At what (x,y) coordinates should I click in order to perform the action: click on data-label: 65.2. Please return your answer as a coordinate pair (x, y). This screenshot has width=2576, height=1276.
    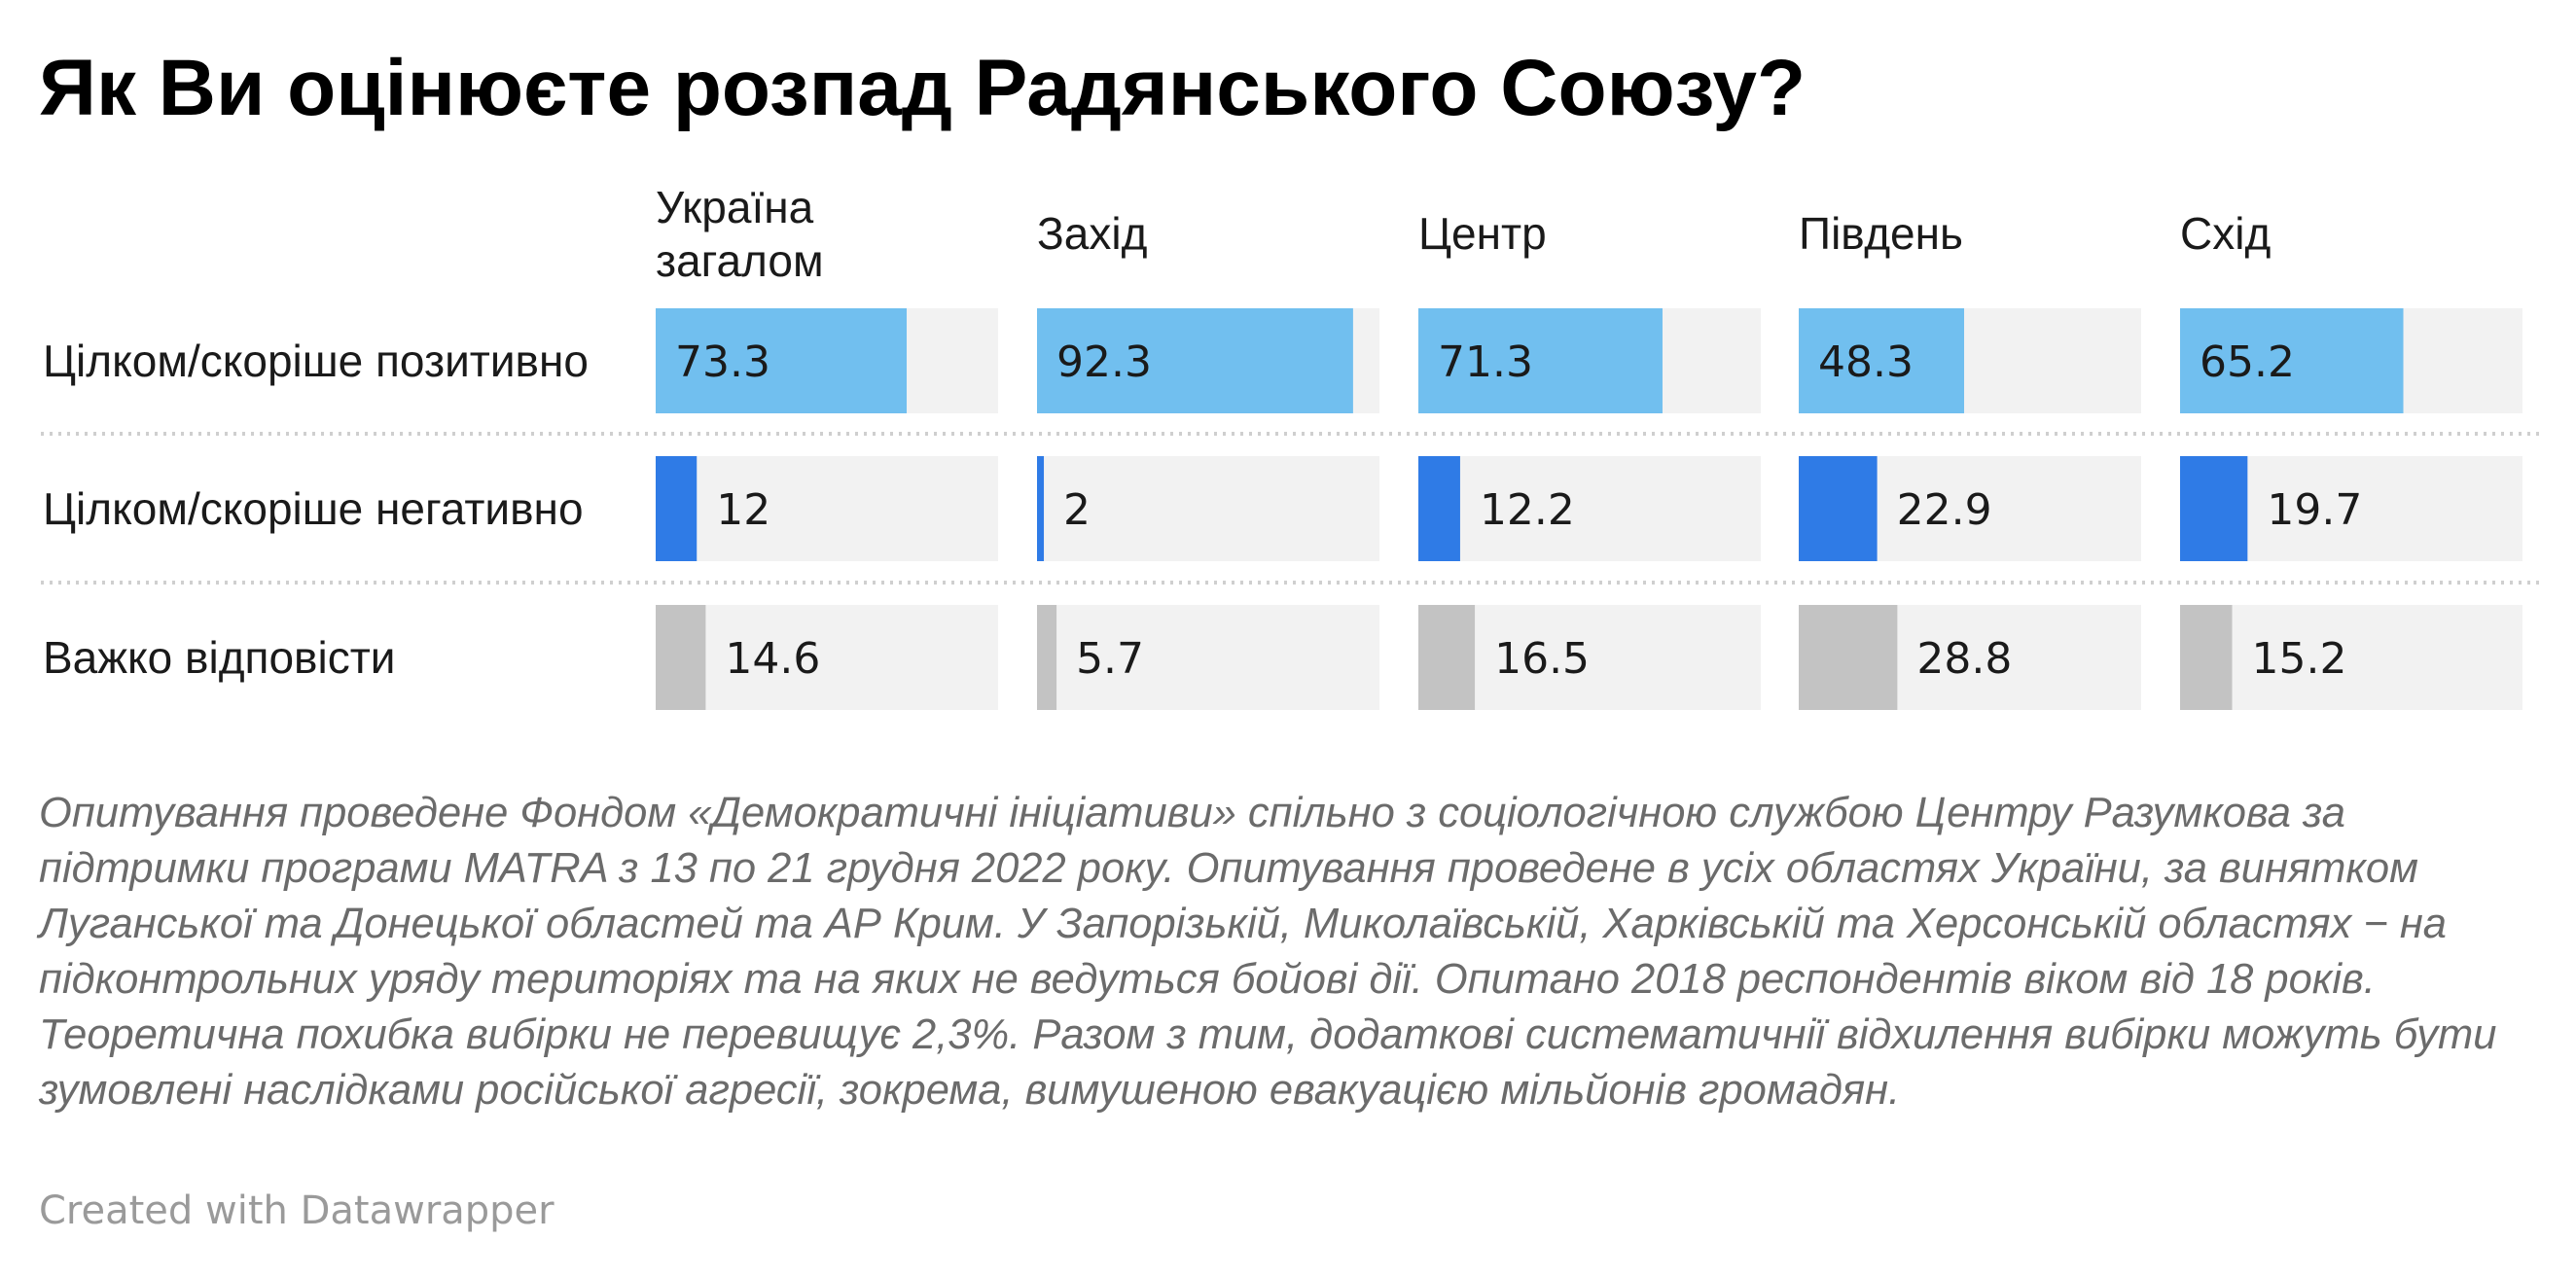
    Looking at the image, I should click on (2247, 362).